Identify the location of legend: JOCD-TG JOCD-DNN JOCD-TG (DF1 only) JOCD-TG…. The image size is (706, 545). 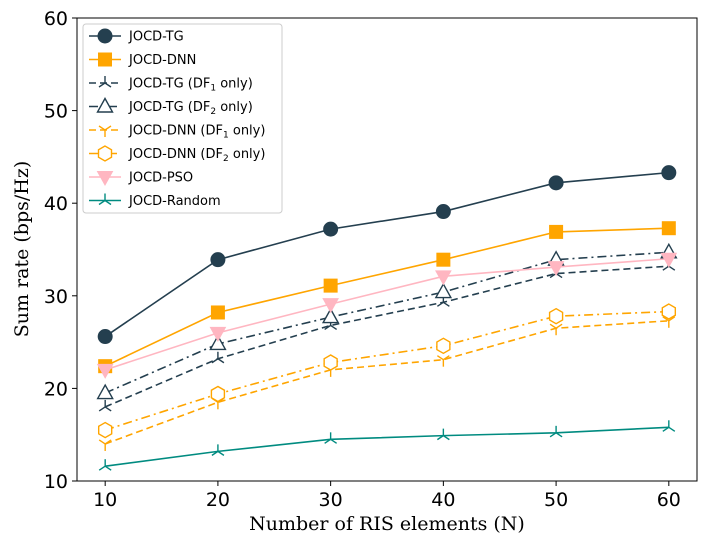
(182, 118).